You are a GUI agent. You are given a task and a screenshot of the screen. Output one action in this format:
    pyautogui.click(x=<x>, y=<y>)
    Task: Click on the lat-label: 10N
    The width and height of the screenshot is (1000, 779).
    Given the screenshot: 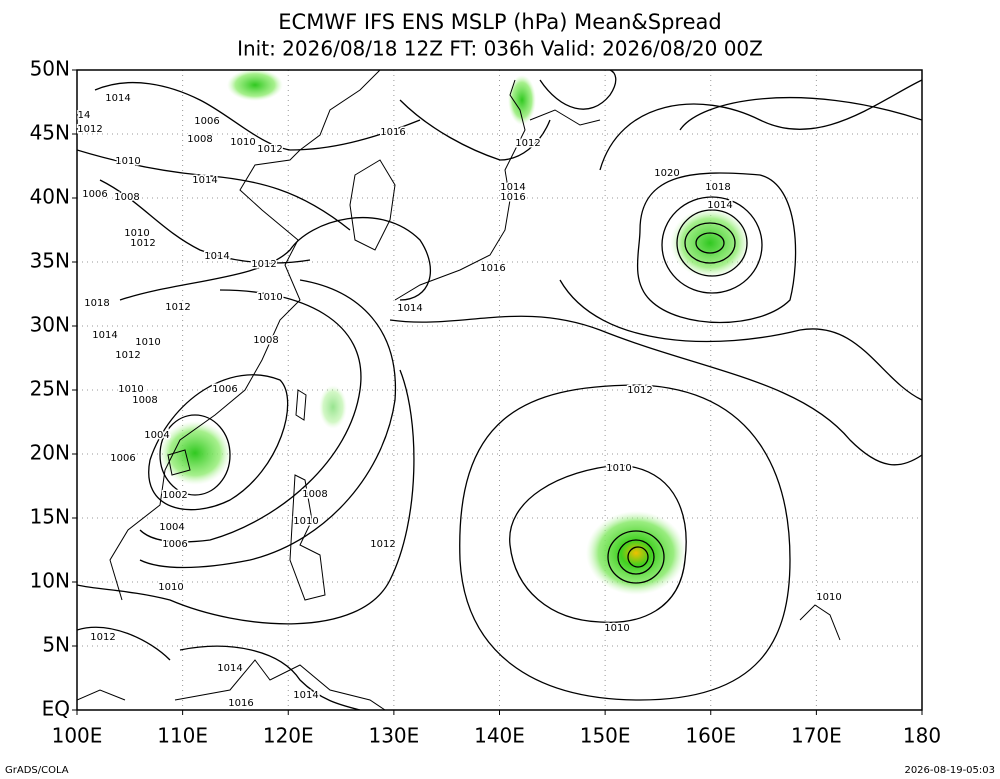 What is the action you would take?
    pyautogui.click(x=50, y=581)
    